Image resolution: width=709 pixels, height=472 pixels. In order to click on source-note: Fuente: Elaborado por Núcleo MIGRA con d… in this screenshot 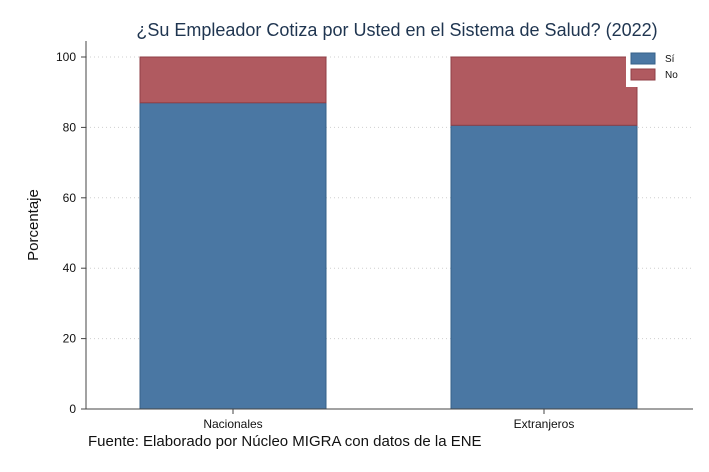, I will do `click(285, 441)`.